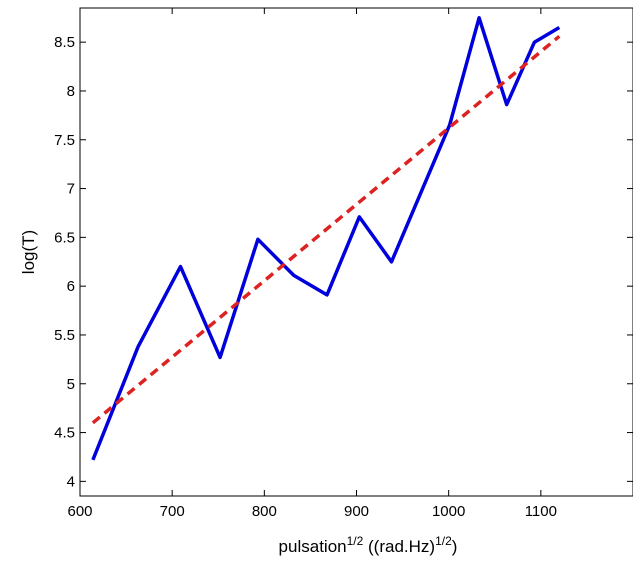 The width and height of the screenshot is (633, 566). I want to click on x-tick-label: 1100, so click(541, 511).